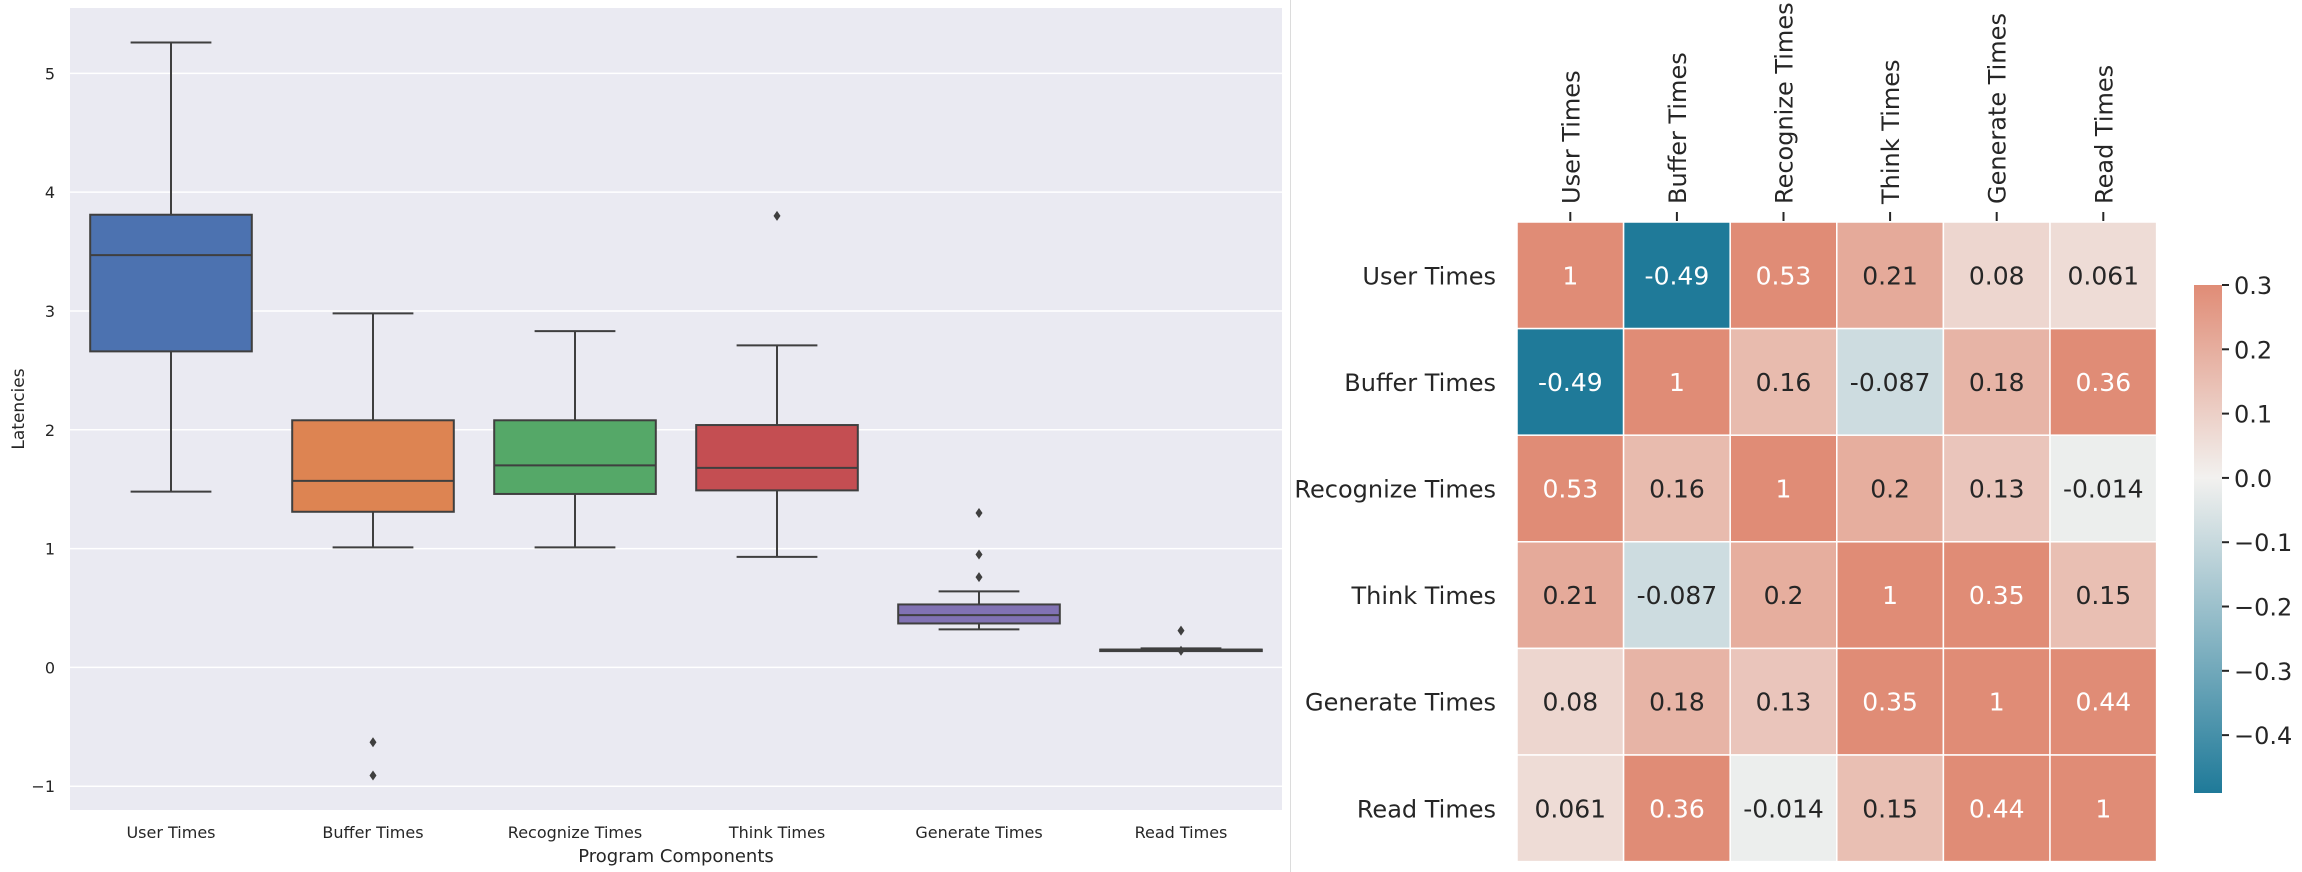 Image resolution: width=2302 pixels, height=872 pixels. I want to click on colorbar-tick-label: 0.3, so click(2253, 286).